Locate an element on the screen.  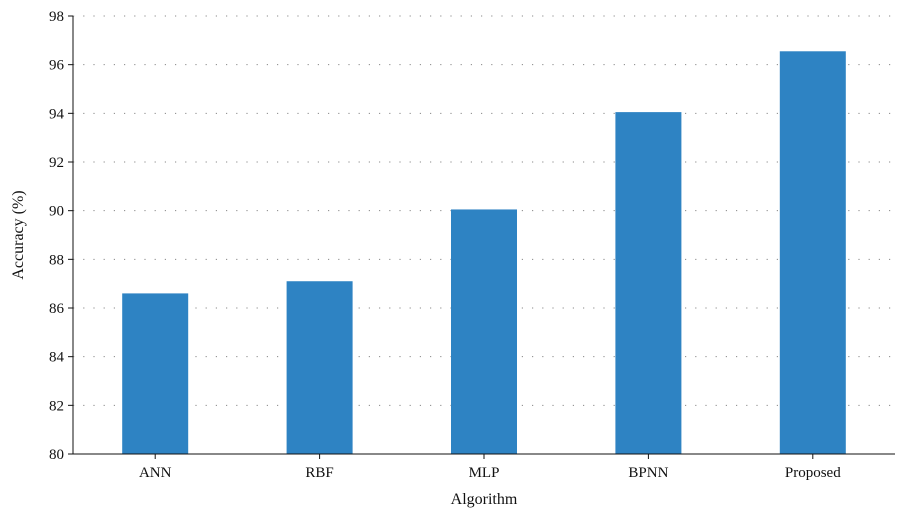
bar-proposed is located at coordinates (812, 253).